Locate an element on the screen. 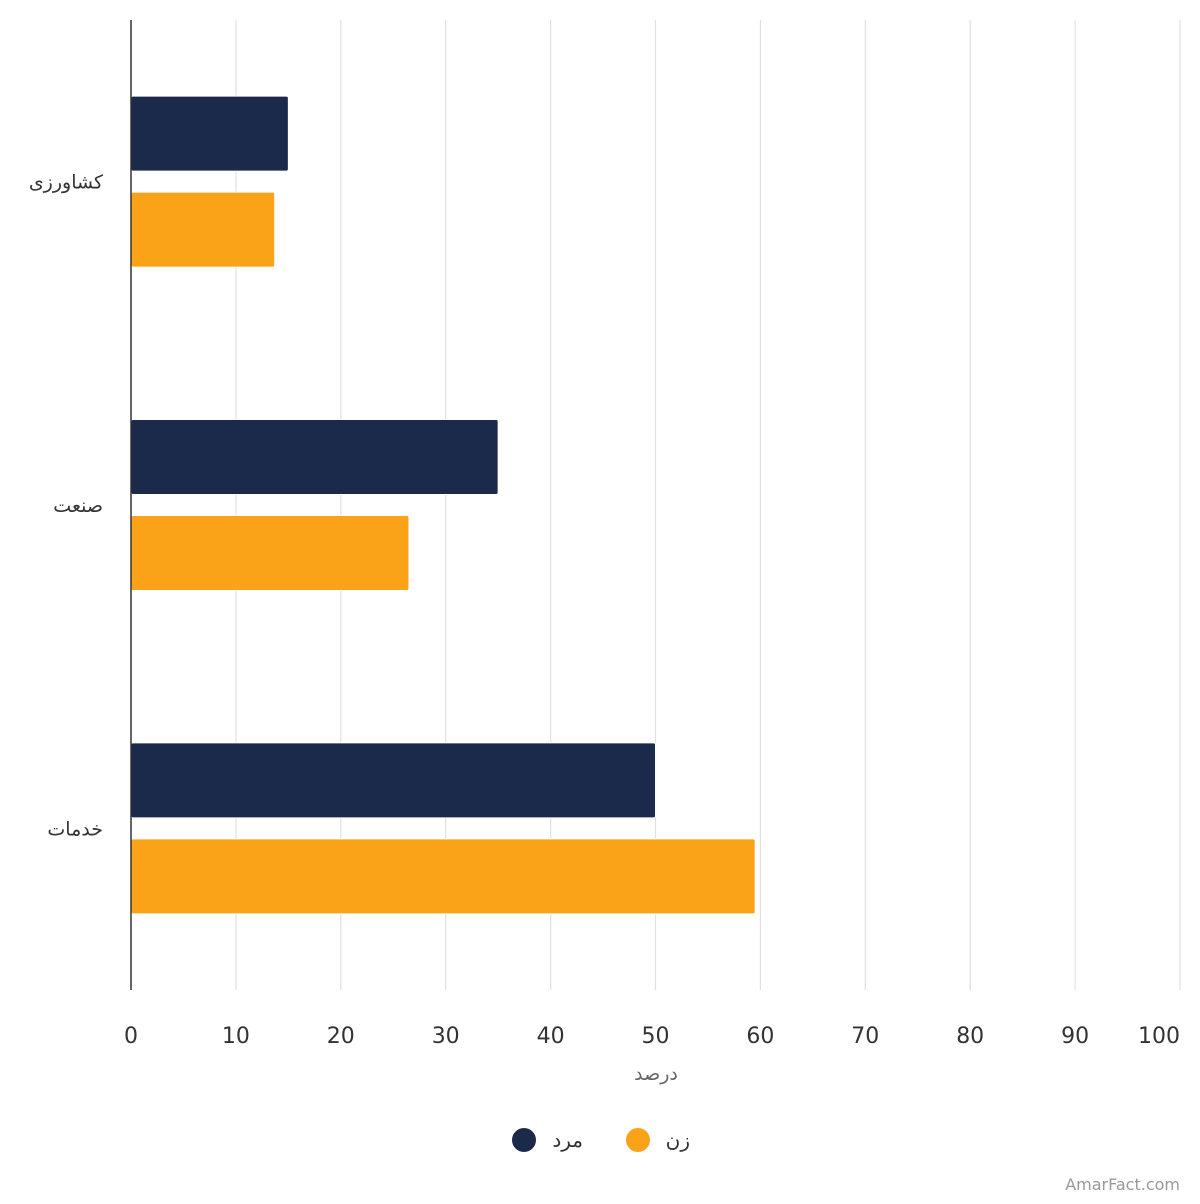  legend-label: مرد is located at coordinates (567, 1140).